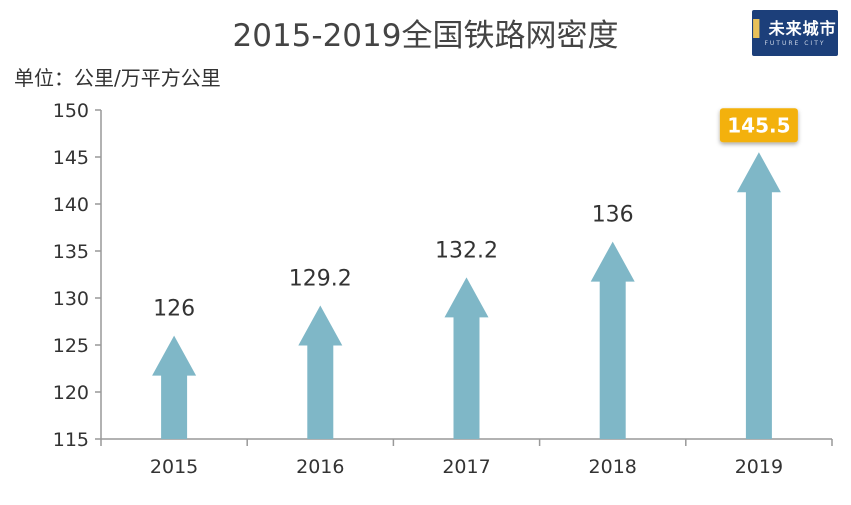 This screenshot has height=505, width=851. Describe the element at coordinates (71, 111) in the screenshot. I see `y-tick-label: 150` at that location.